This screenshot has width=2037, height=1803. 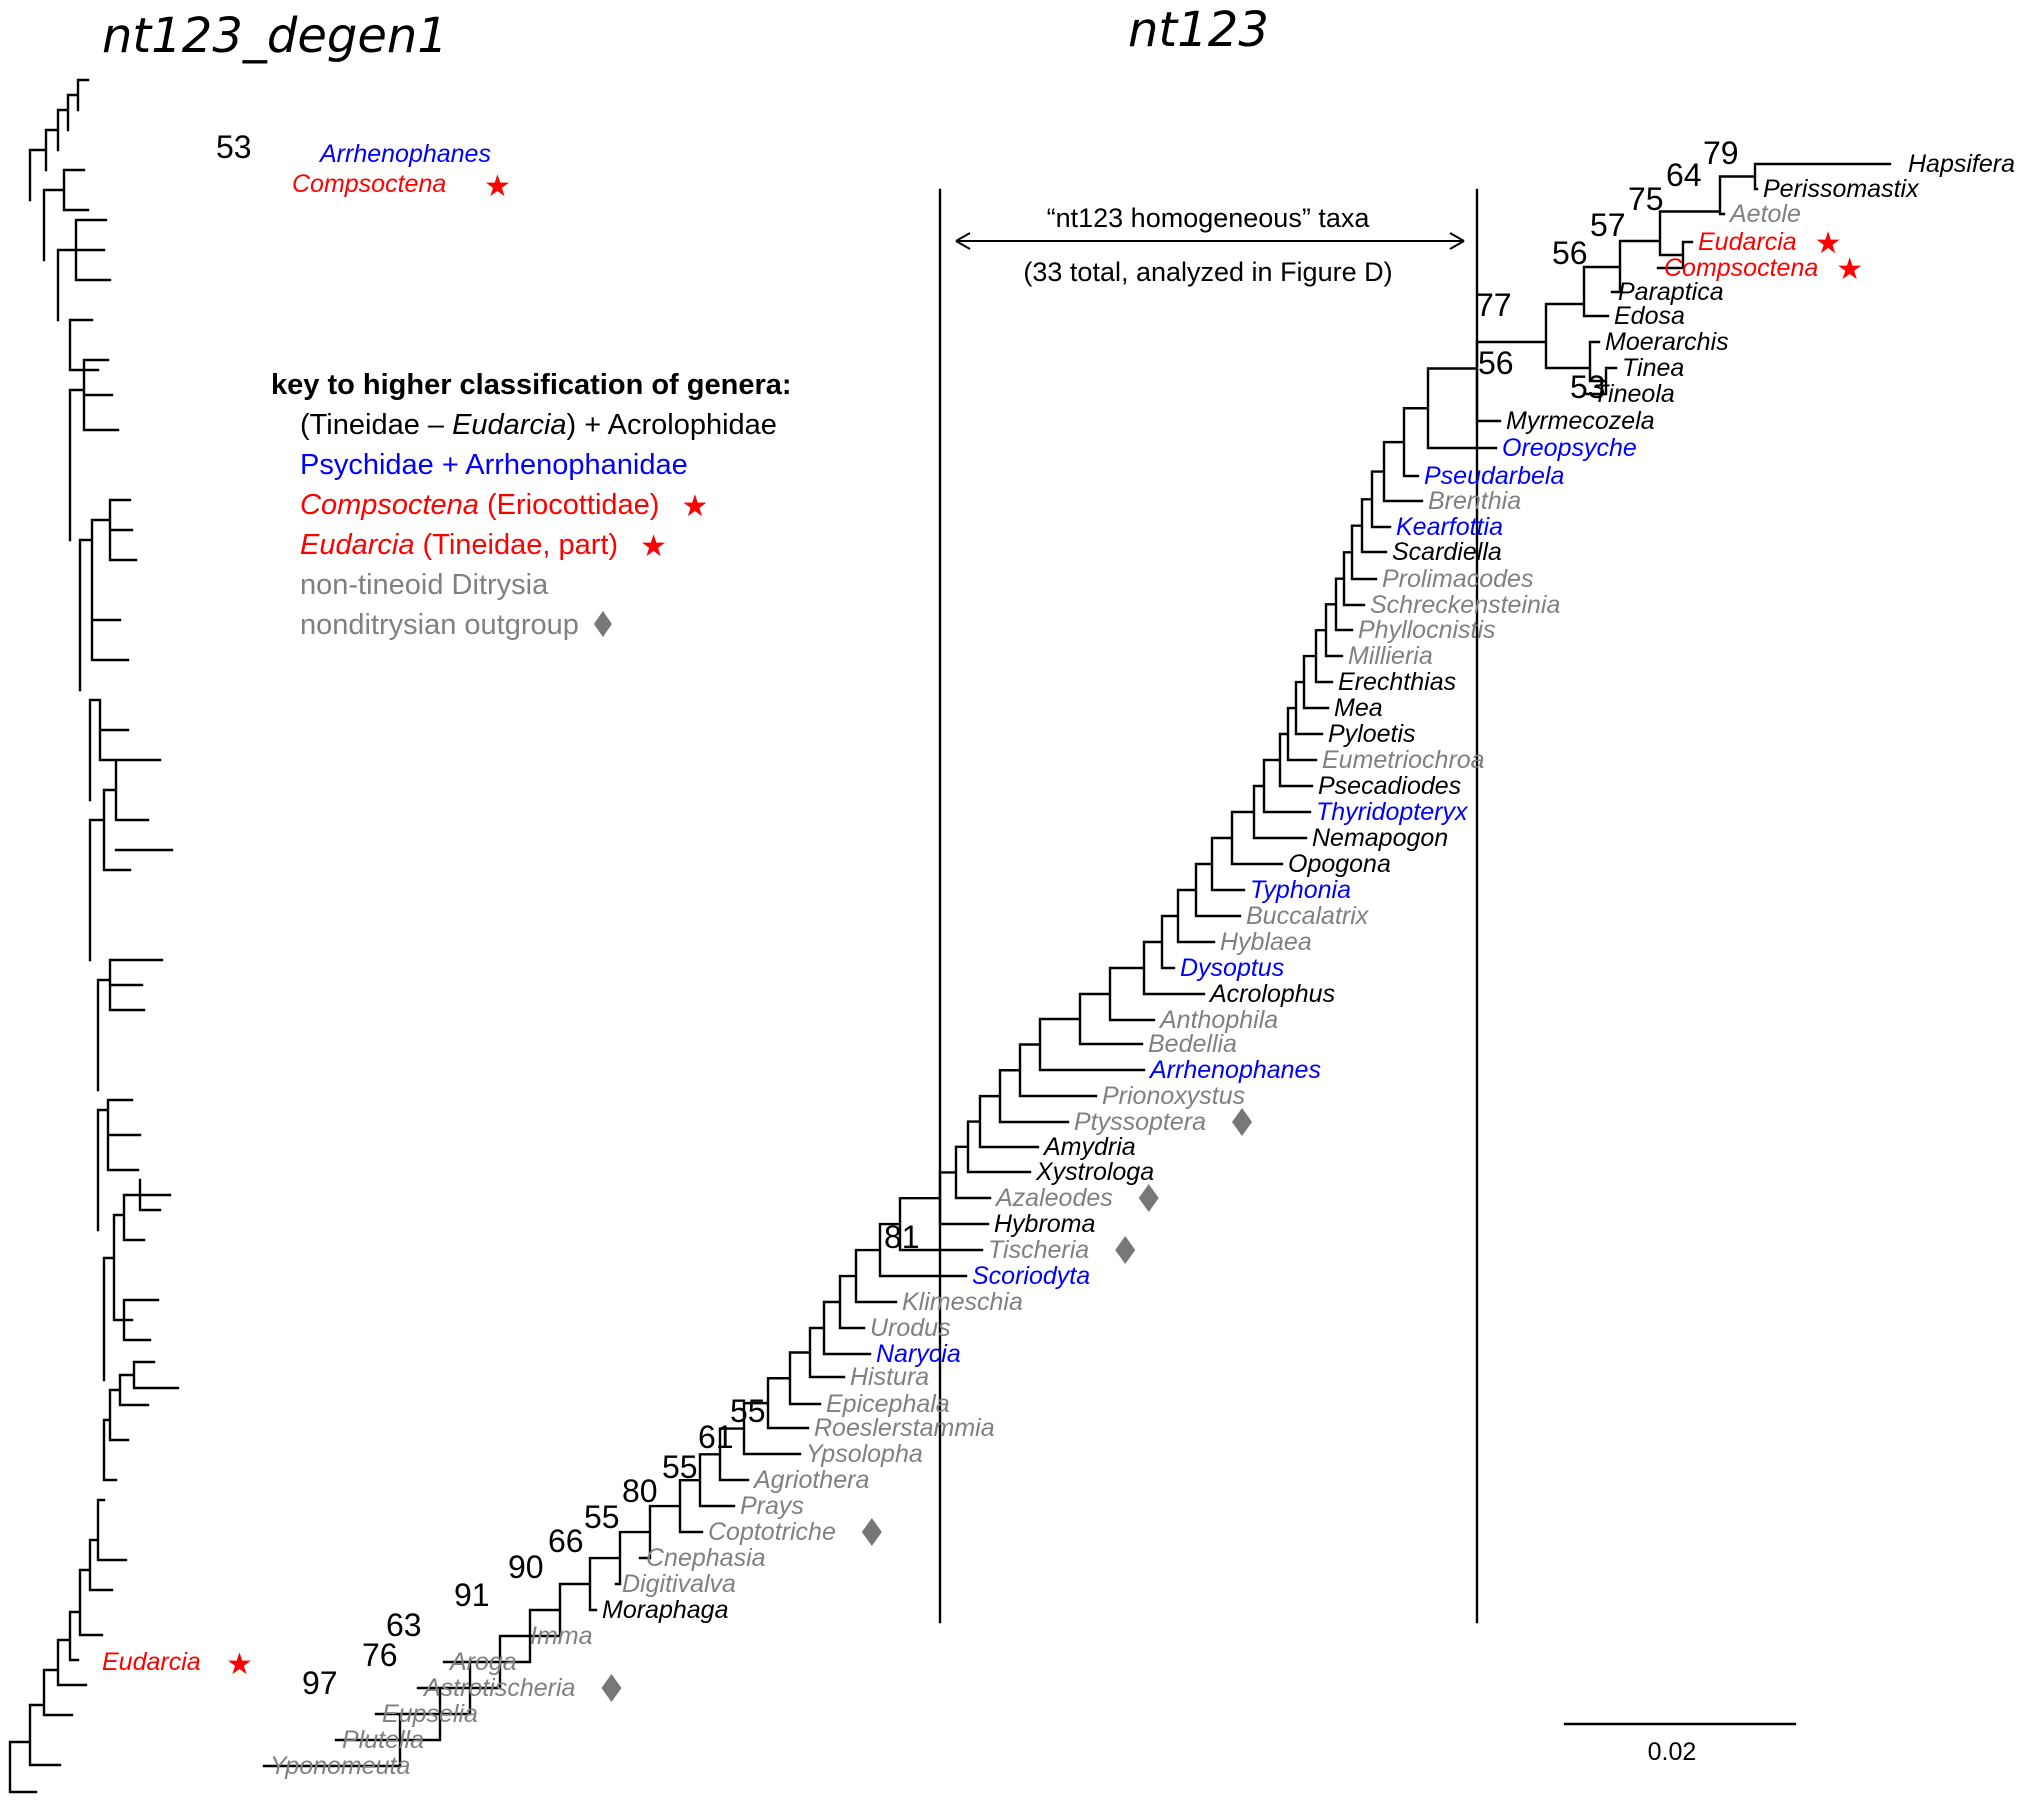 I want to click on taxon-urodus: Urodus, so click(x=910, y=1328).